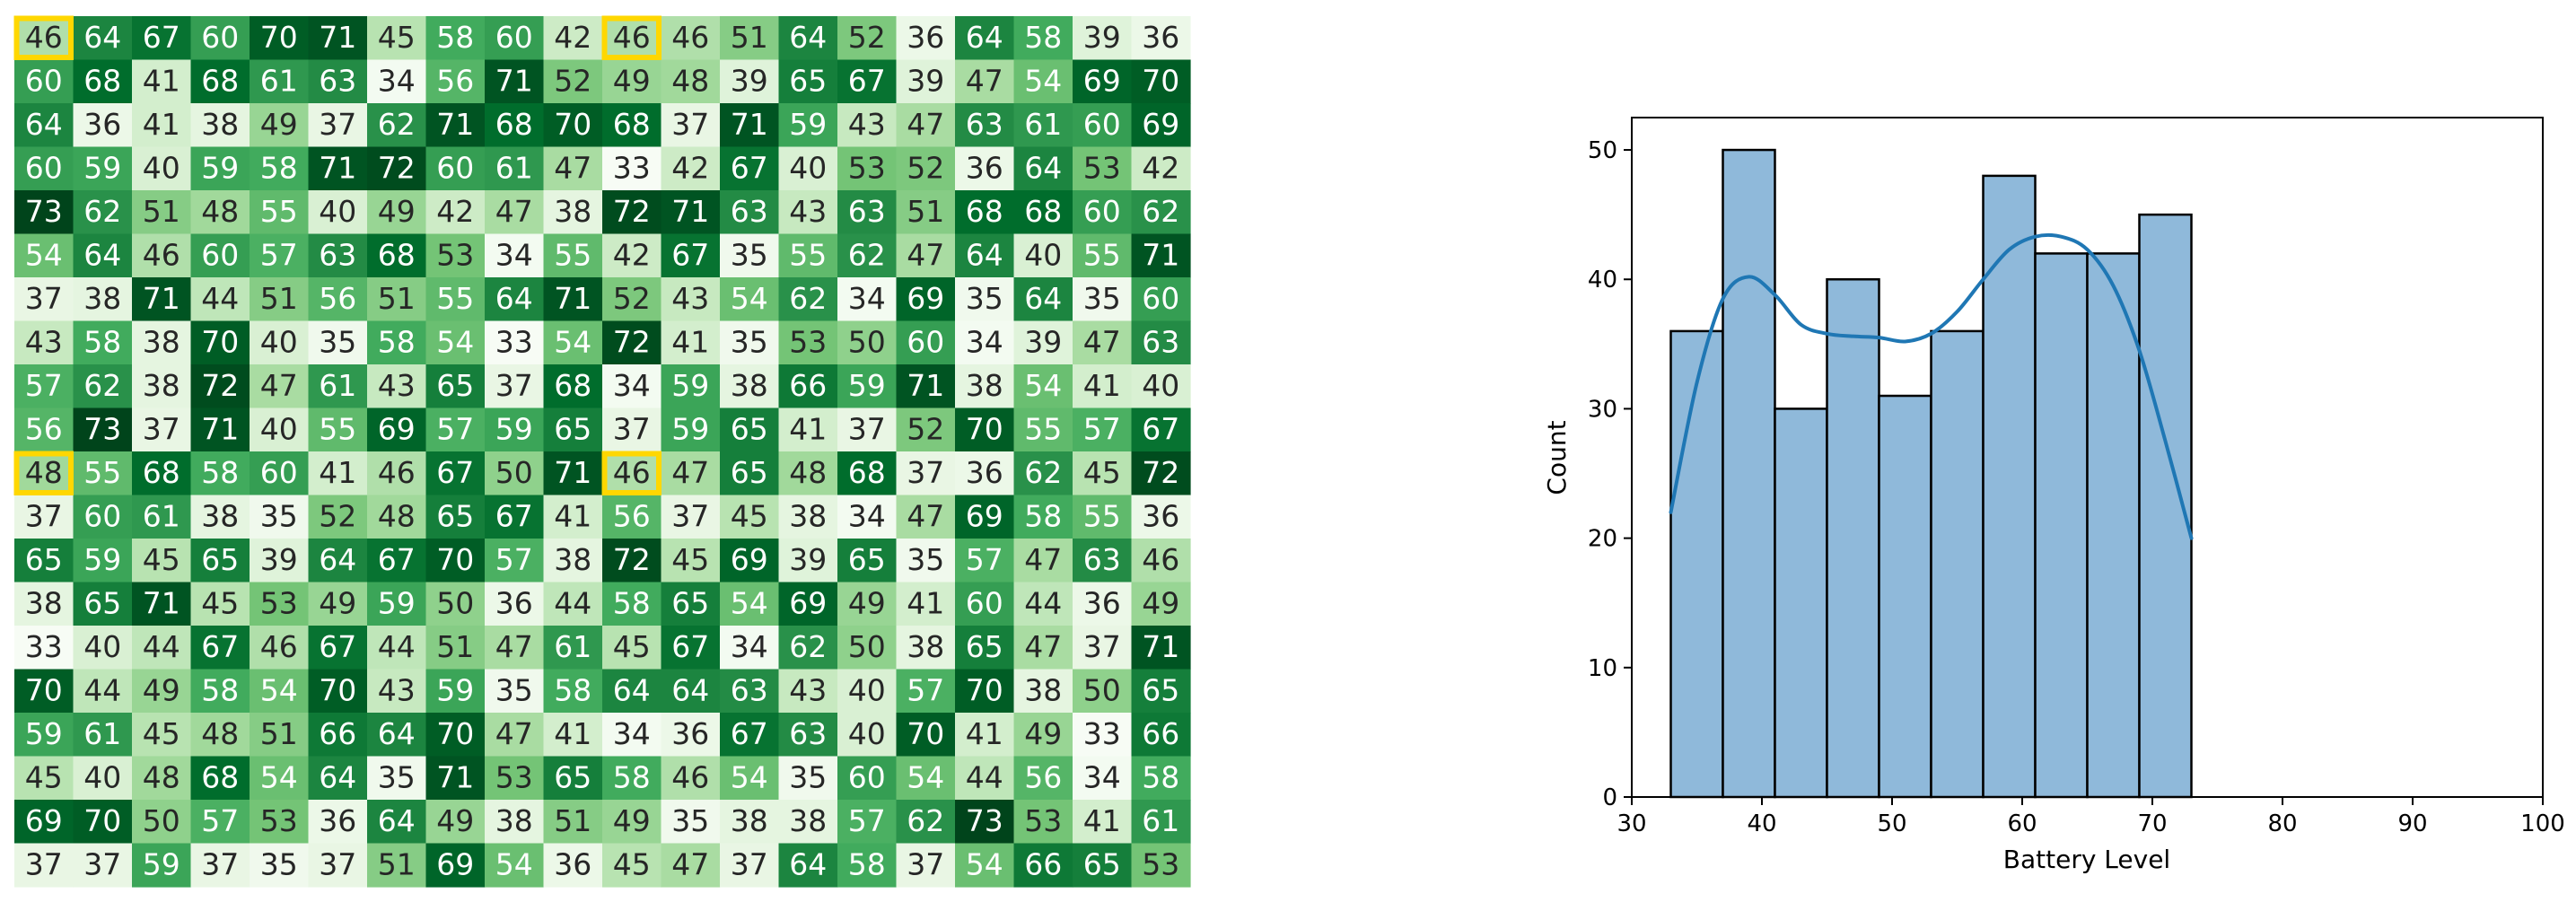 The width and height of the screenshot is (2576, 911). I want to click on heatmap-cell-label: 72, so click(397, 167).